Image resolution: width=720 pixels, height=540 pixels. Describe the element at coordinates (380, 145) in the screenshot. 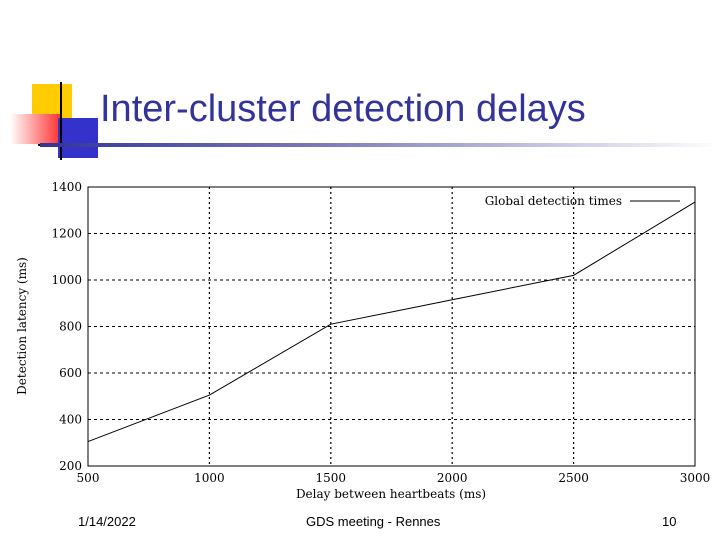

I see `title-underline` at that location.